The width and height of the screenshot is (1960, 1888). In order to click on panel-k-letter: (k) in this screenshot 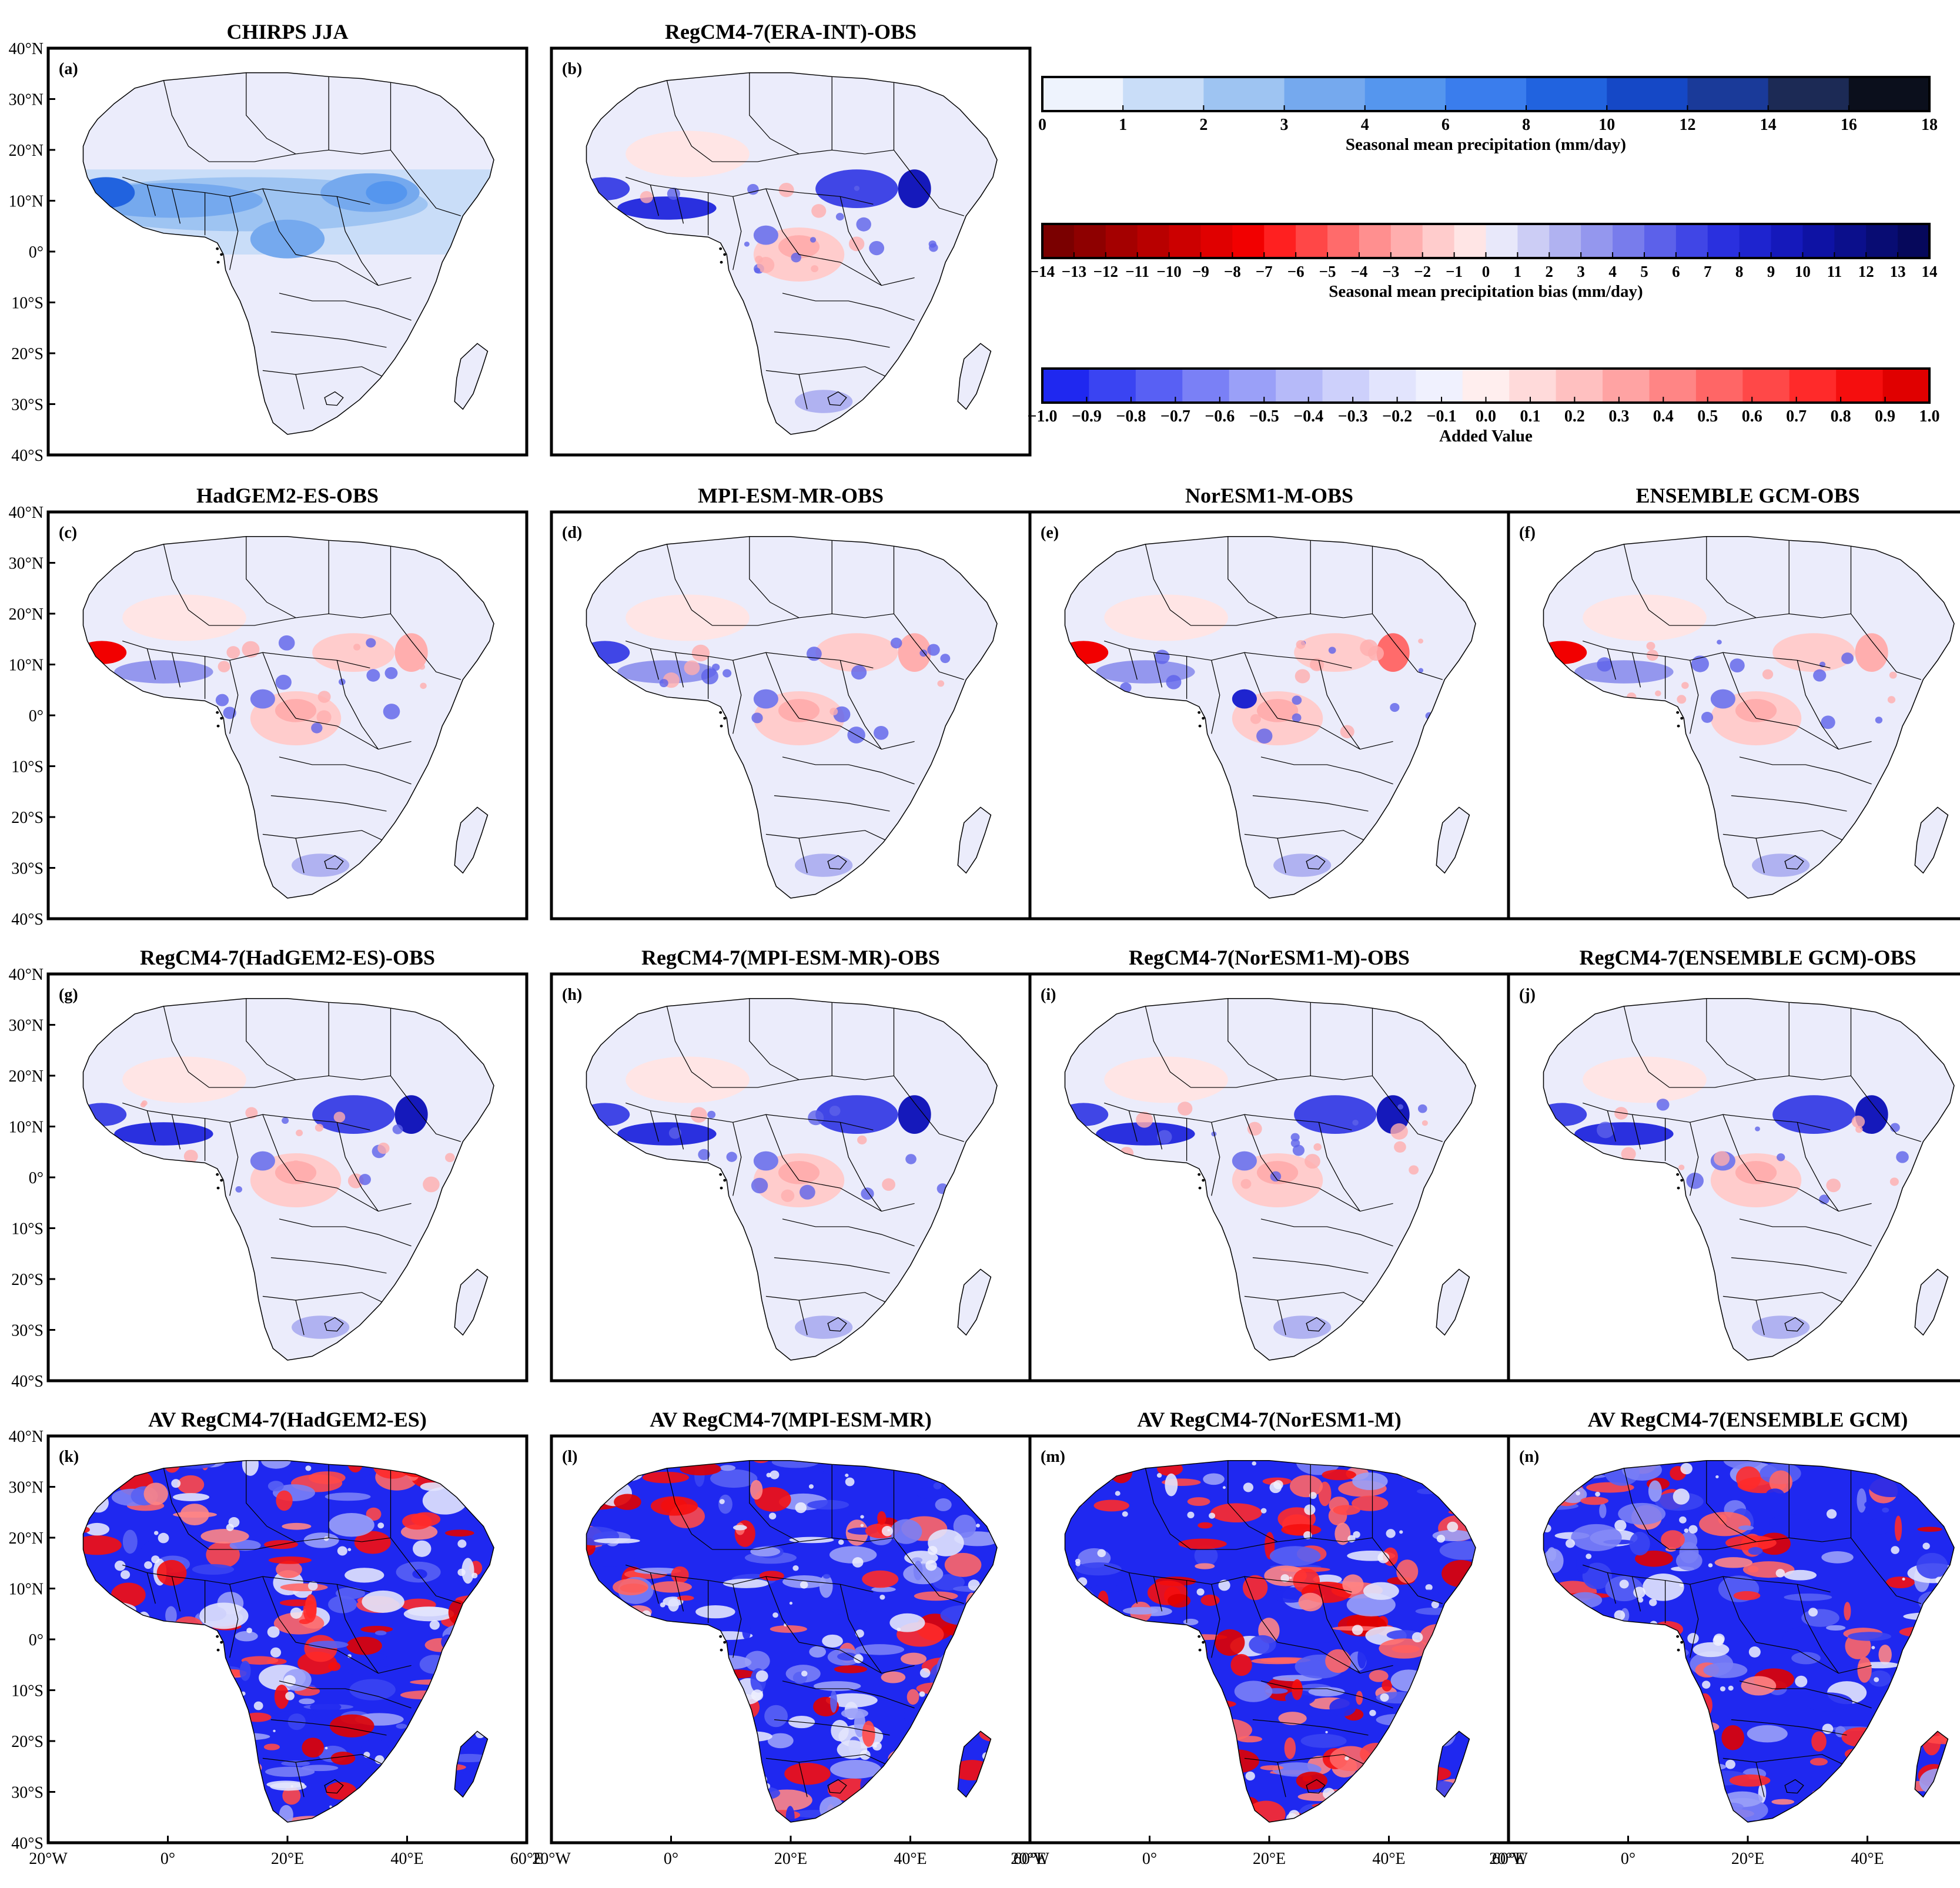, I will do `click(69, 1457)`.